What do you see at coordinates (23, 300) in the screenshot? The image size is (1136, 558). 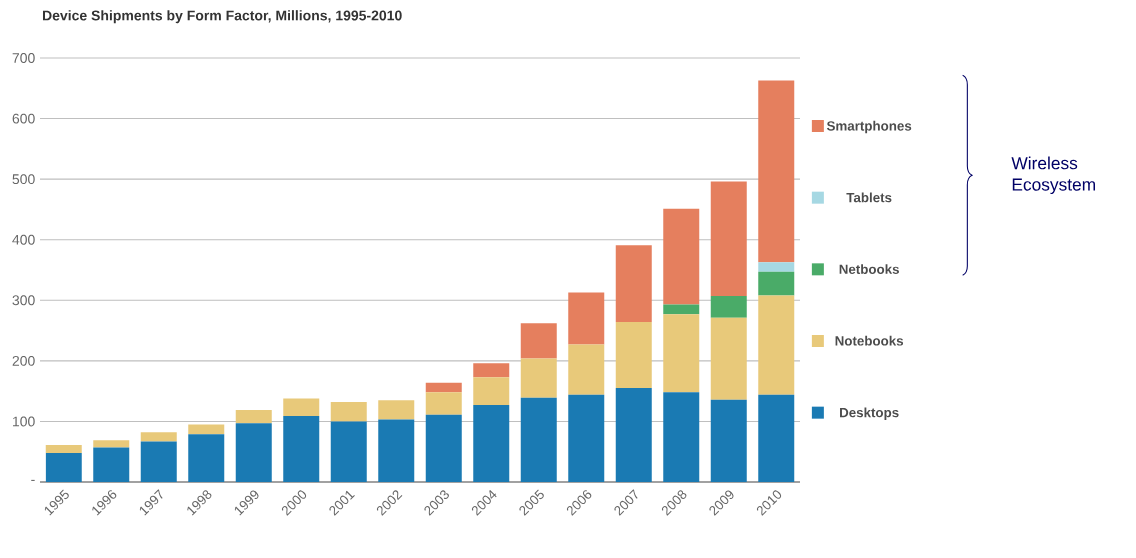 I see `y-tick-label: 300` at bounding box center [23, 300].